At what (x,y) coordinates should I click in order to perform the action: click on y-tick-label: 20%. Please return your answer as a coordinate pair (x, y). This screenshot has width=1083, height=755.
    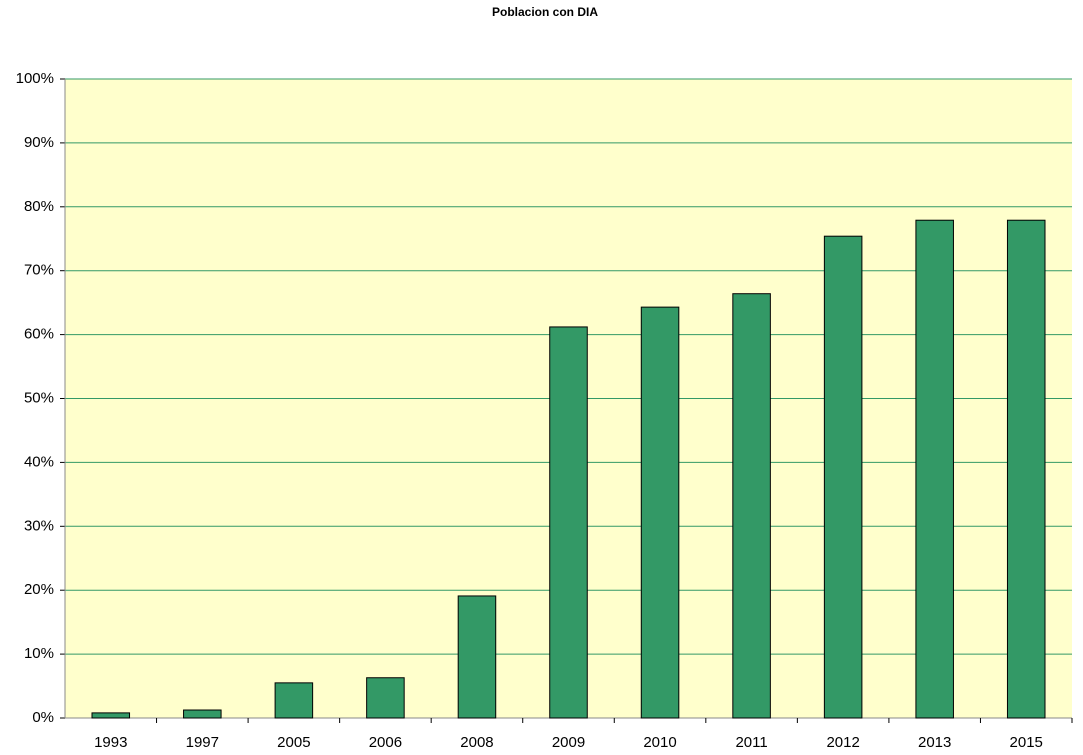
    Looking at the image, I should click on (39, 589).